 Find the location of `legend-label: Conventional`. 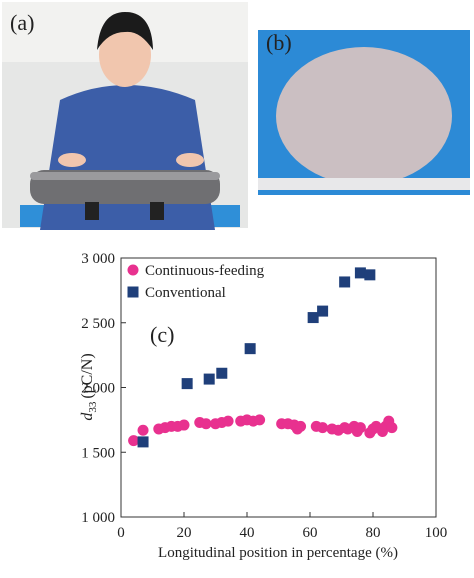

legend-label: Conventional is located at coordinates (185, 293).